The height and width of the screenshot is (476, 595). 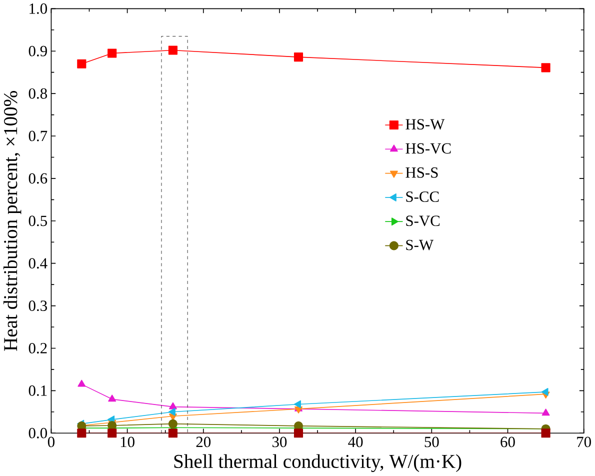 I want to click on x-tick-label: 50, so click(x=431, y=442).